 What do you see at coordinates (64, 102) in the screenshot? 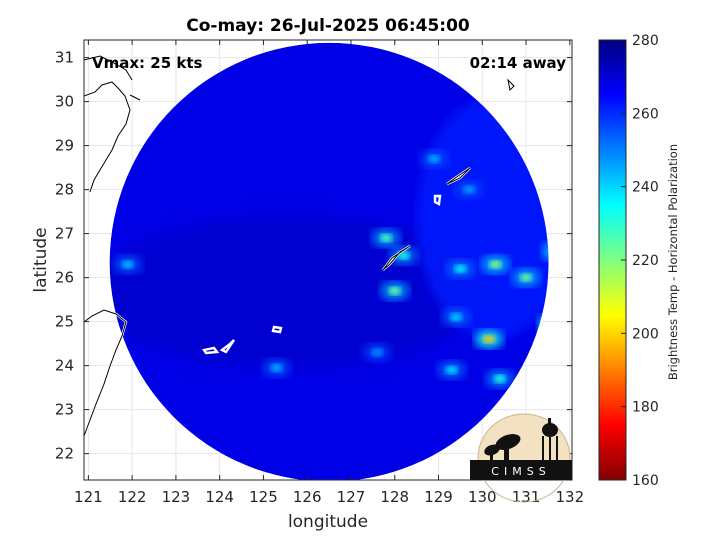
I see `y-tick-label: 30` at bounding box center [64, 102].